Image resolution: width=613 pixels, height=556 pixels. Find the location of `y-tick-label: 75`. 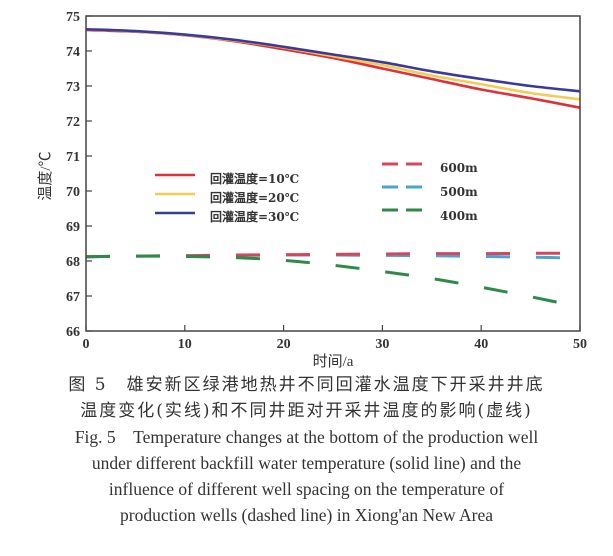

y-tick-label: 75 is located at coordinates (73, 17).